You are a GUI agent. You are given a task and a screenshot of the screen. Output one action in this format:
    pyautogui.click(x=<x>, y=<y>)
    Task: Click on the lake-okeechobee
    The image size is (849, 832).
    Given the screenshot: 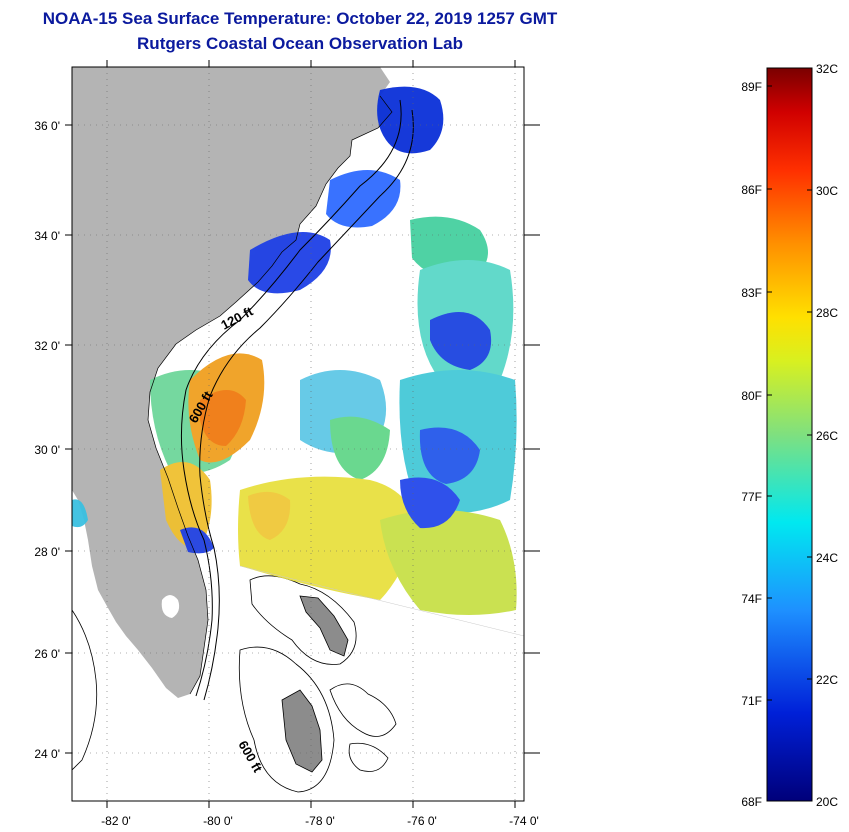 What is the action you would take?
    pyautogui.click(x=170, y=606)
    